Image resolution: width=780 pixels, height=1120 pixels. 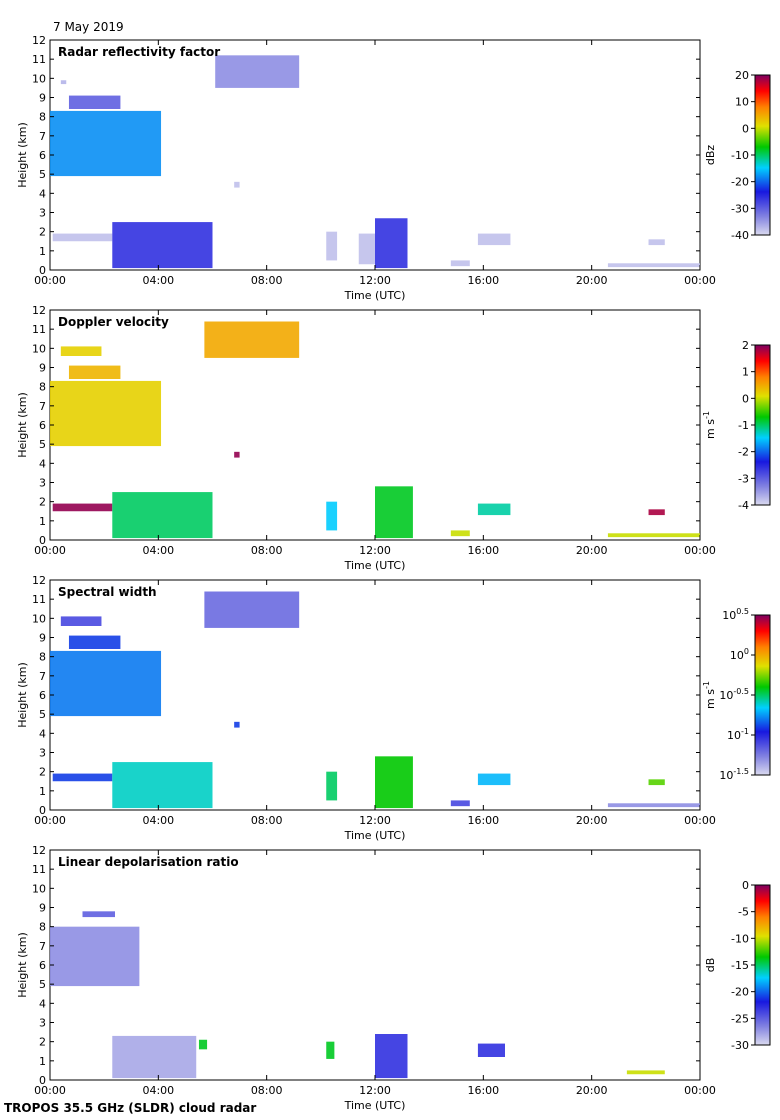 I want to click on date-label: 7 May 2019, so click(x=88, y=27).